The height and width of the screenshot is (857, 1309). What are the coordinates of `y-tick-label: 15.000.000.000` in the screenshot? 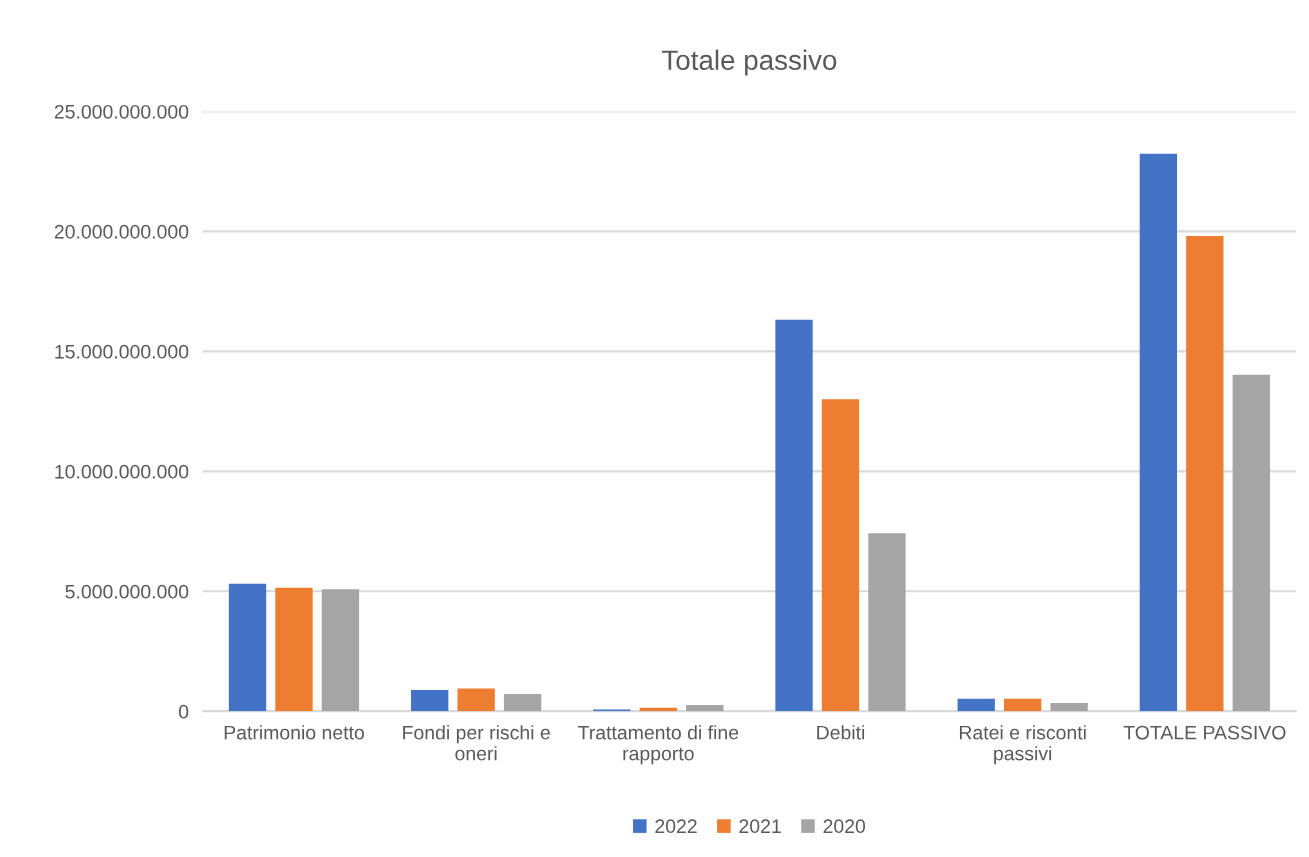 It's located at (122, 351).